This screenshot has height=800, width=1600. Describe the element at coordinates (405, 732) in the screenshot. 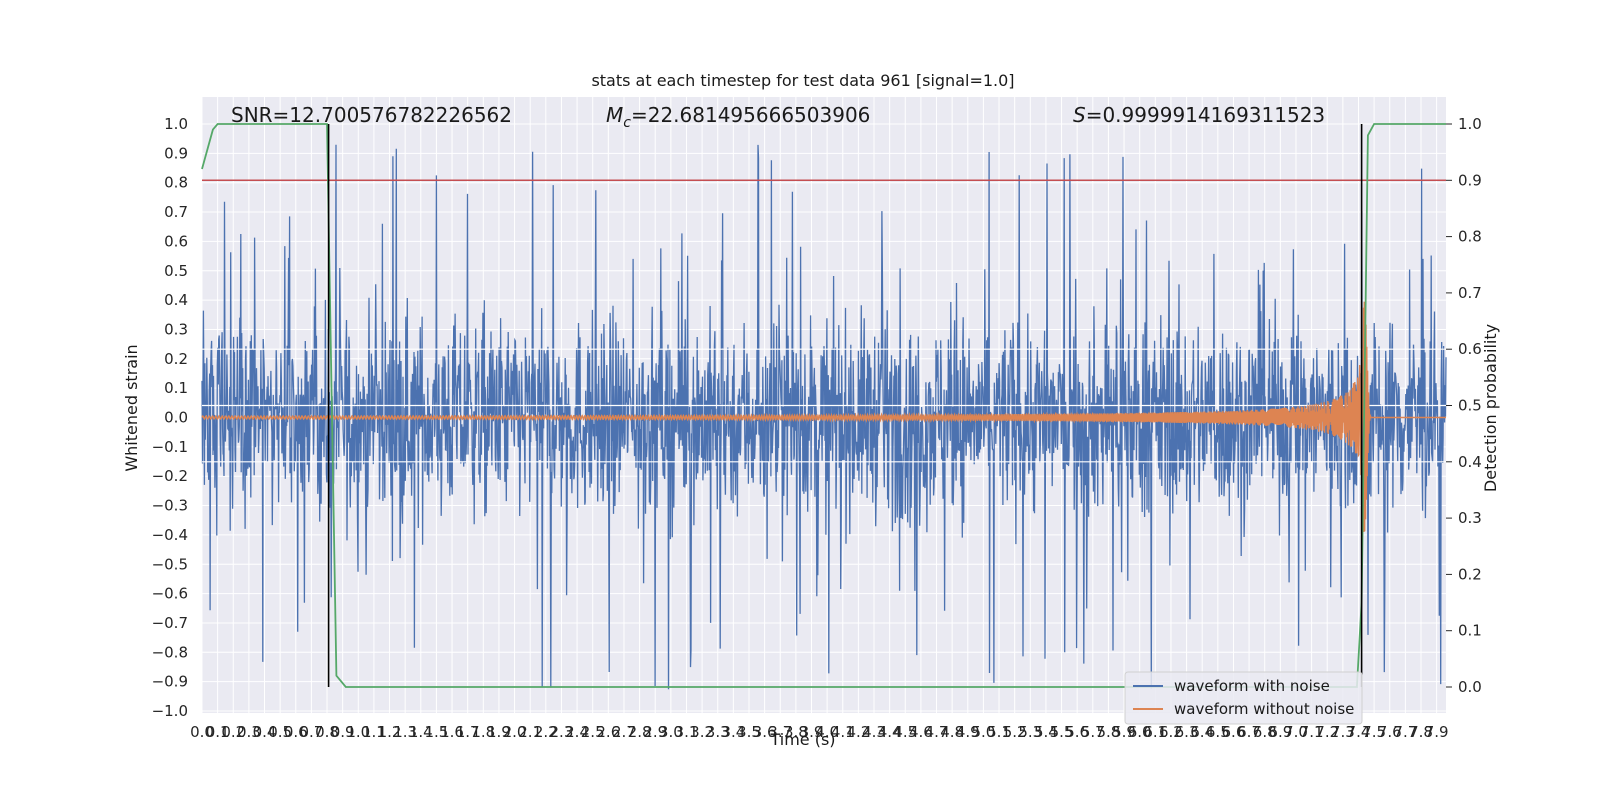

I see `x-tick-label: 1.3` at that location.